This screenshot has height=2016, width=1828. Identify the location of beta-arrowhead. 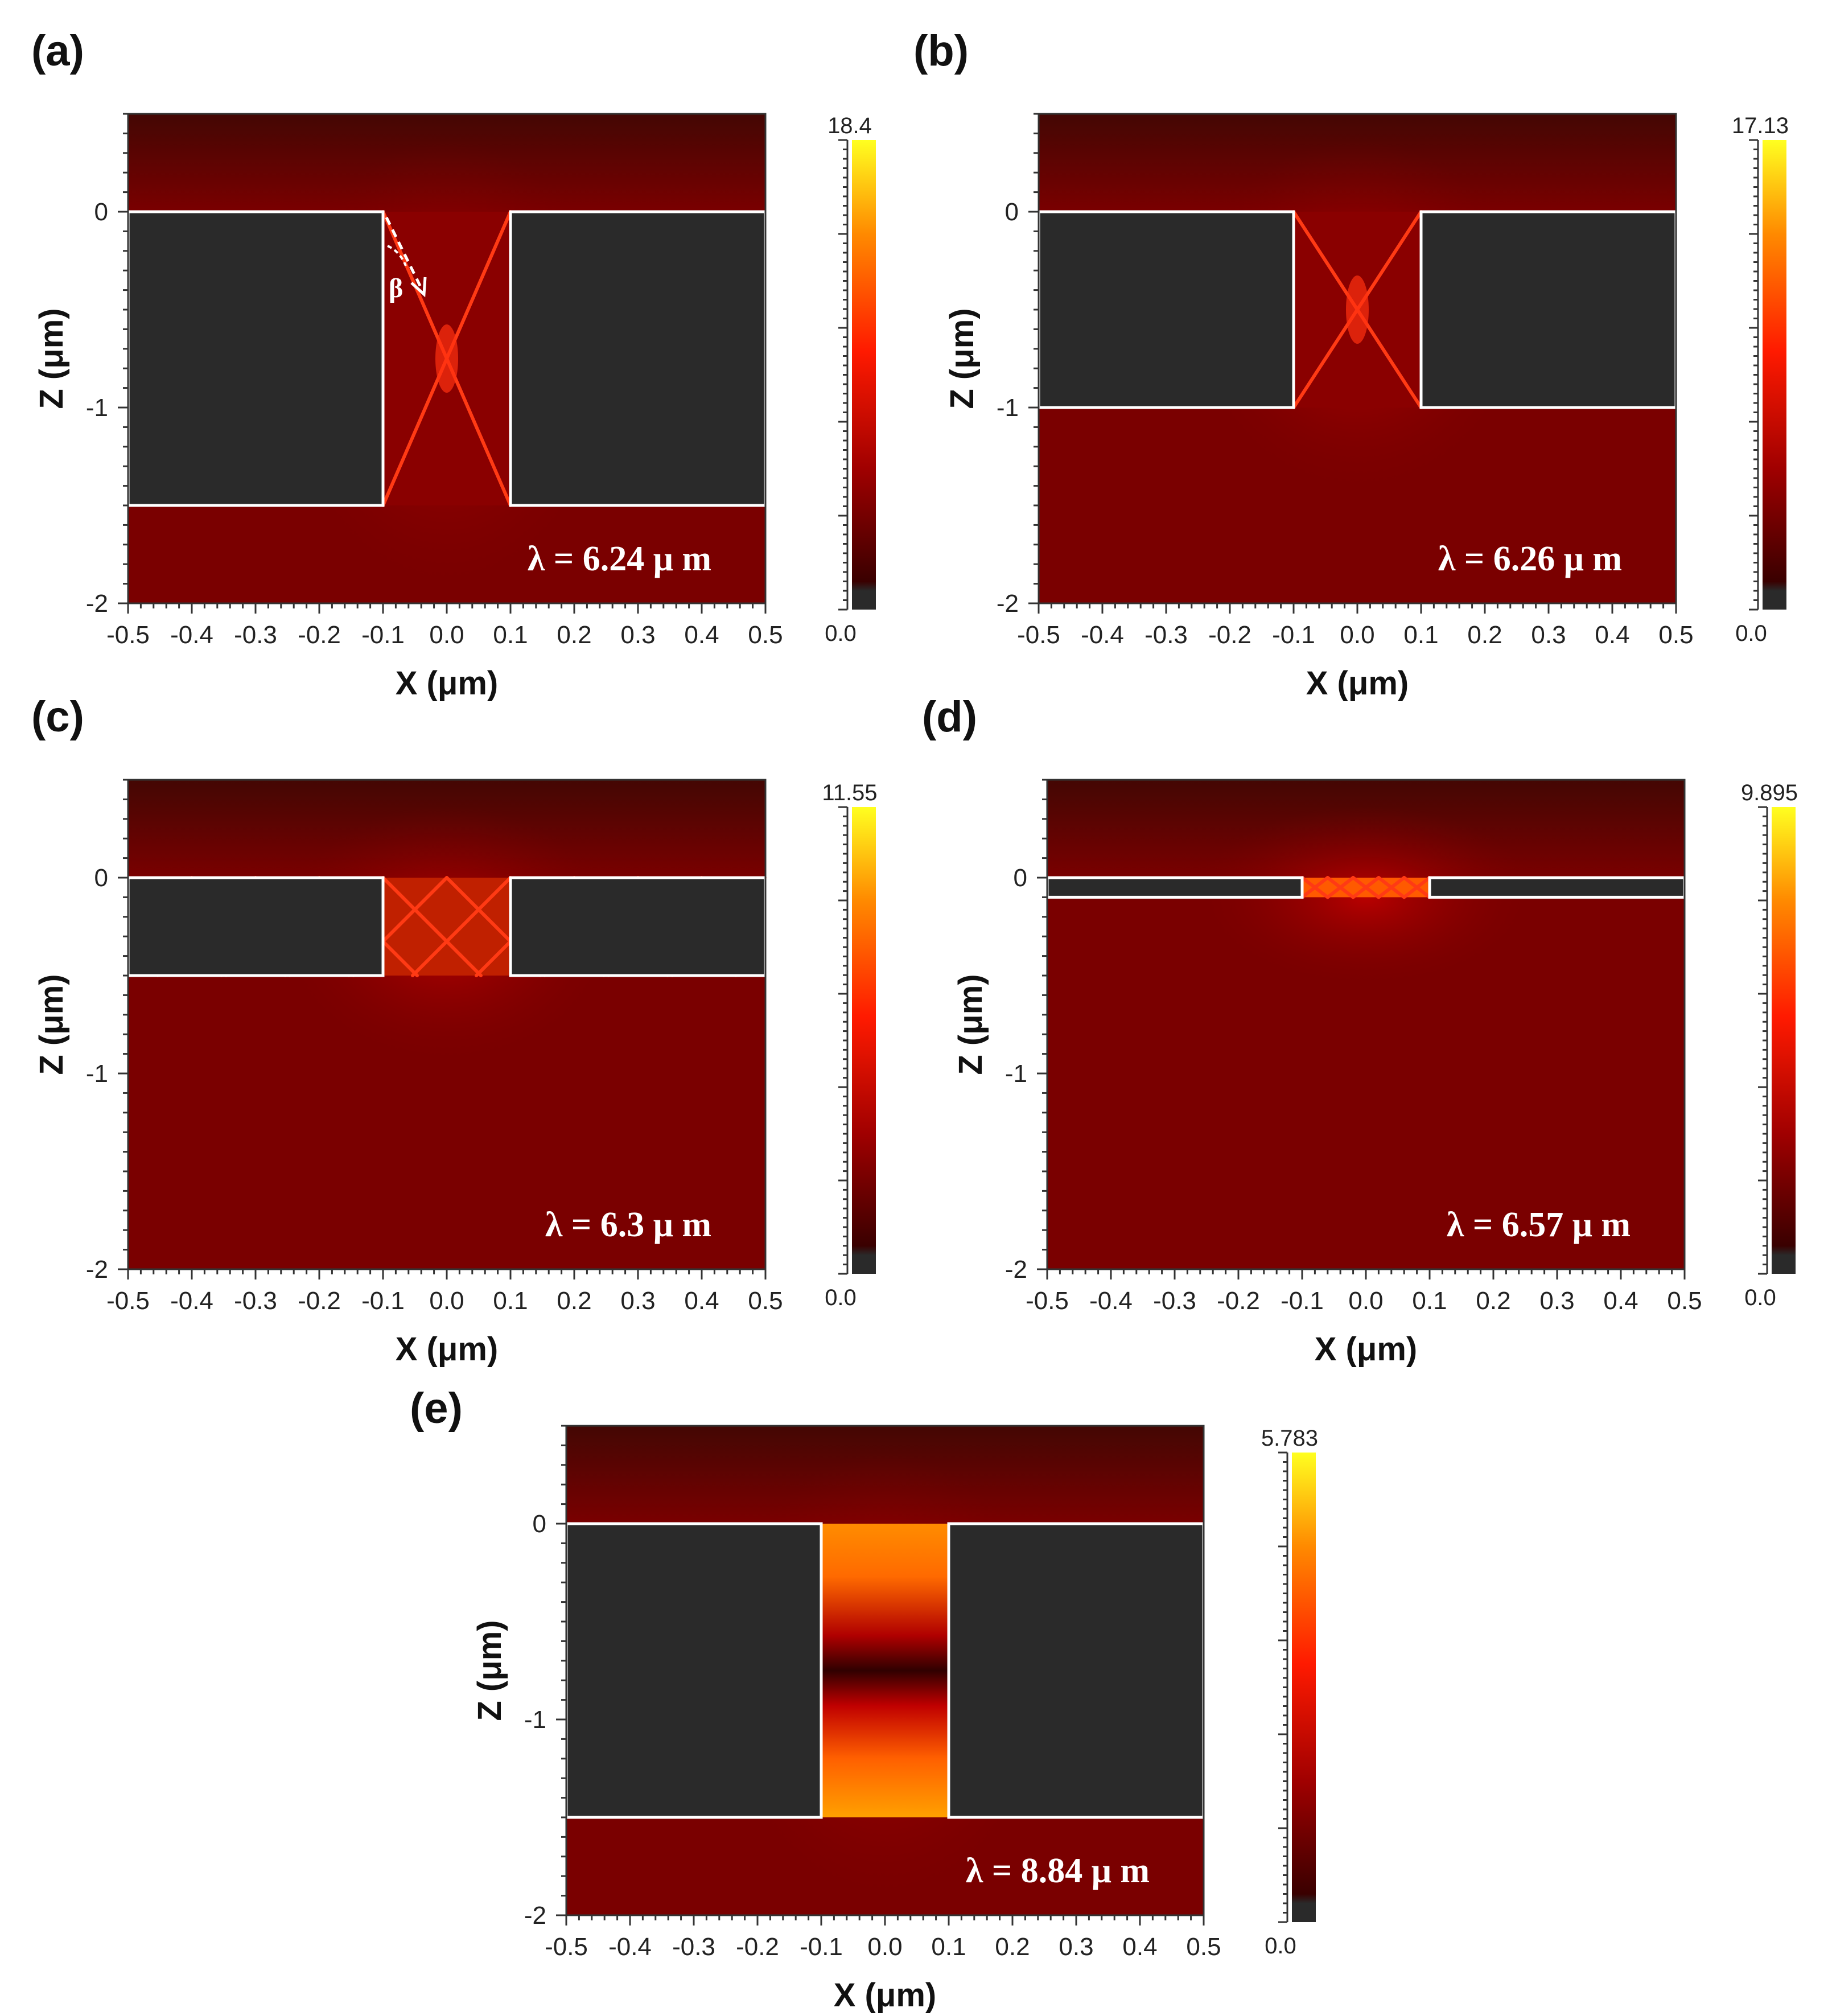
(418, 287).